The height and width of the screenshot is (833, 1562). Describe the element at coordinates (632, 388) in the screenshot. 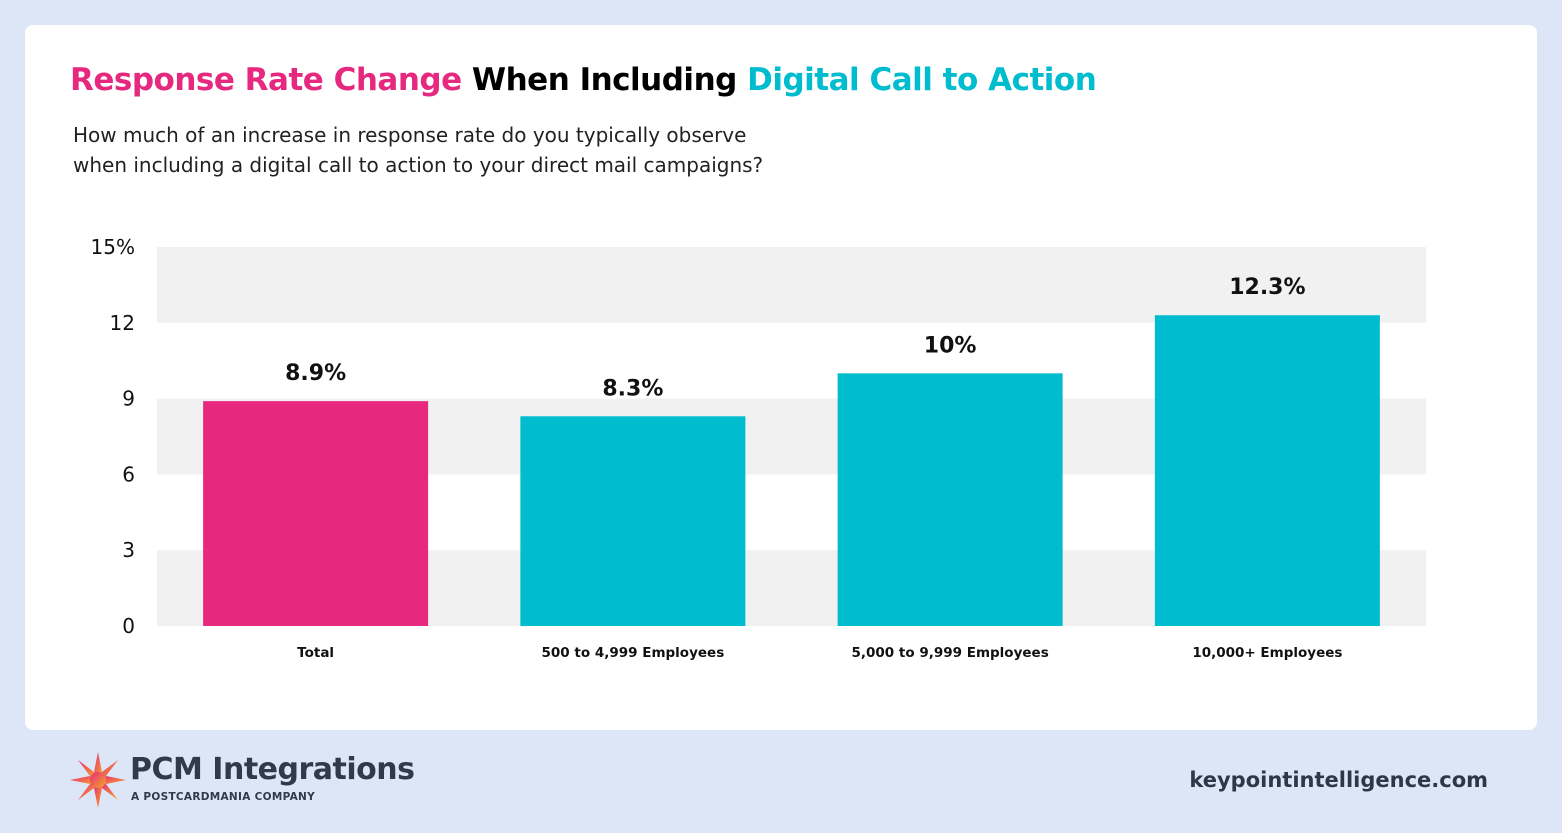

I see `data-label: 8.3%` at that location.